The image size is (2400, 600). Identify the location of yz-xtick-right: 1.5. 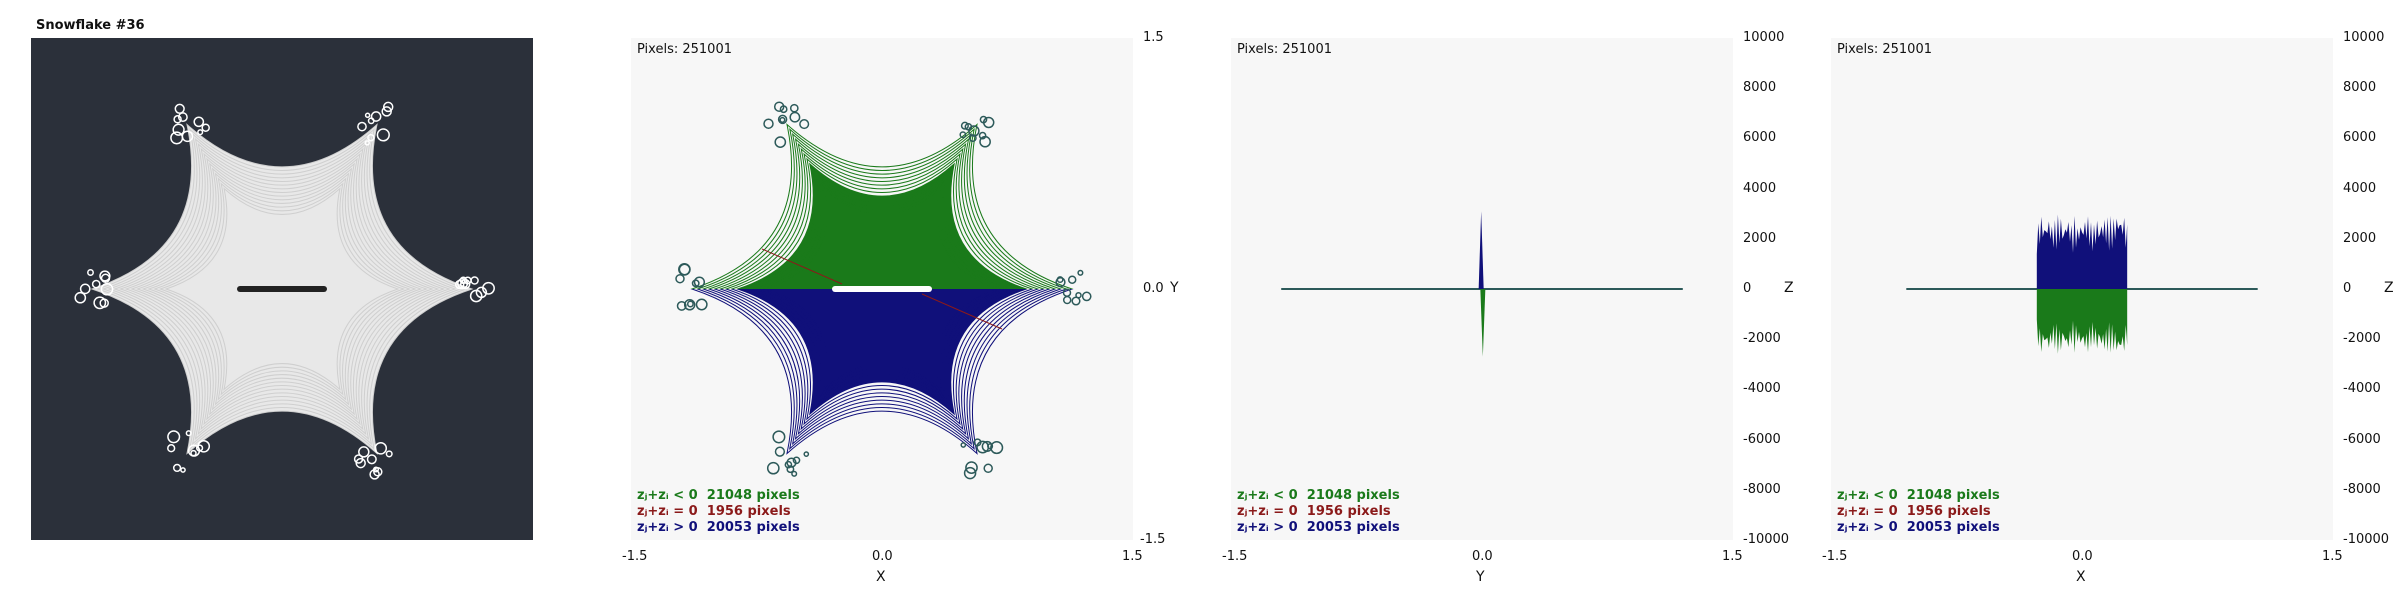
(1732, 556).